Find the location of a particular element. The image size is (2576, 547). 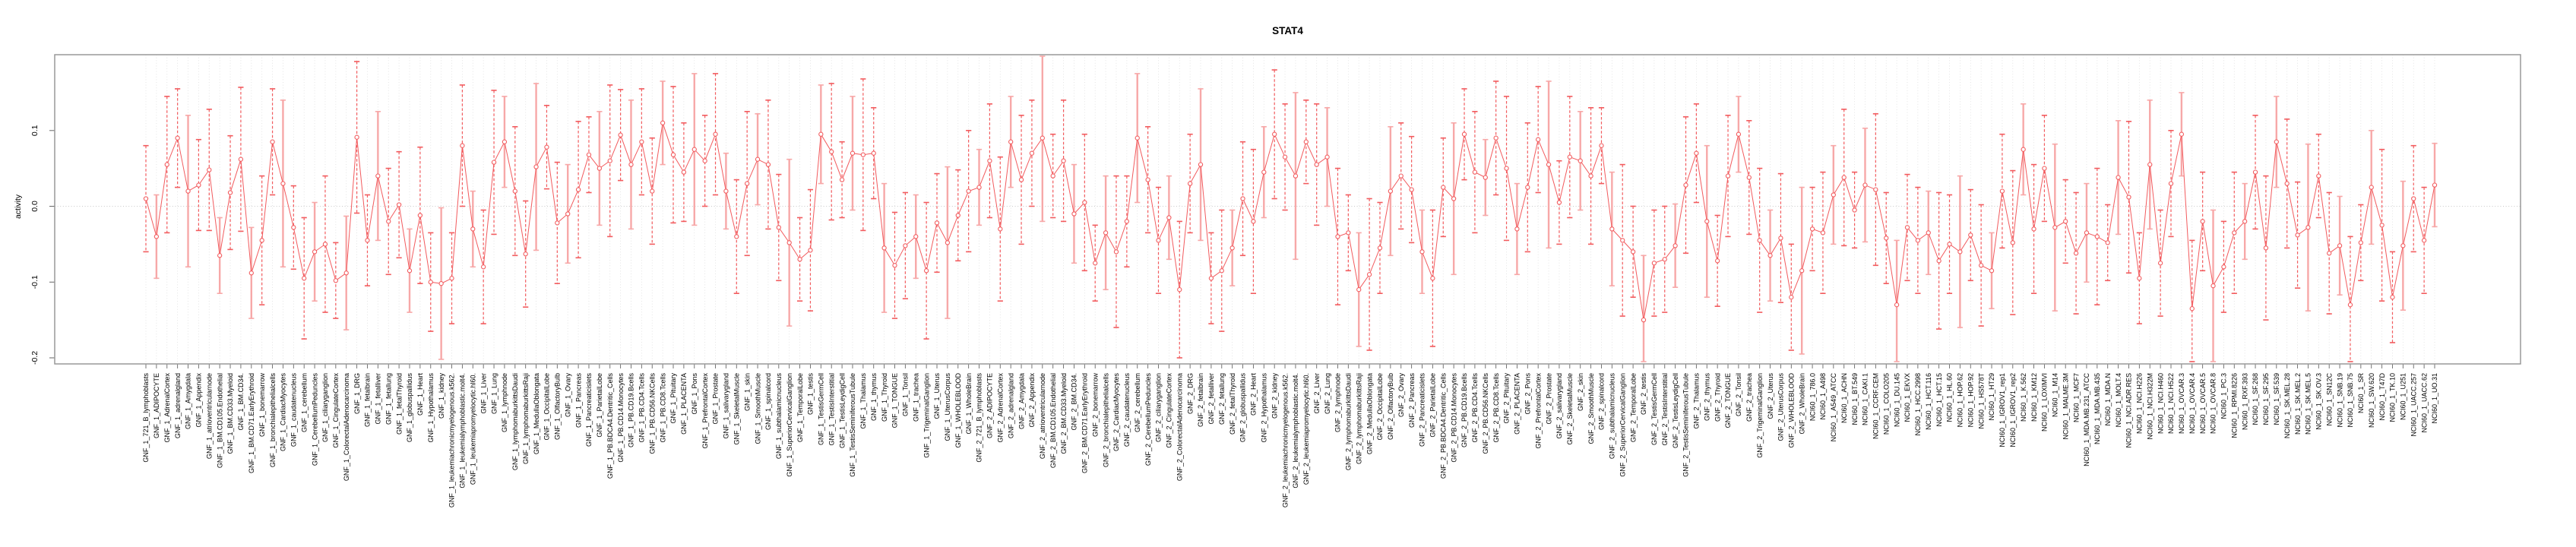

x-tick-label: NCI60_1_UACC.257 is located at coordinates (2413, 405).